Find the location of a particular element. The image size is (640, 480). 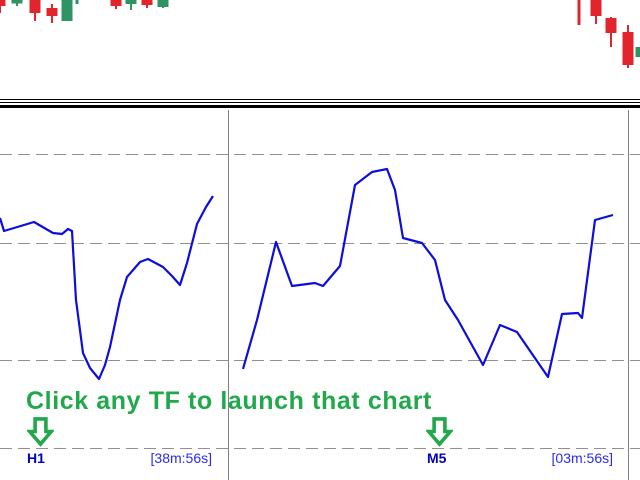

caption-text: Click any TF to launch that chart is located at coordinates (229, 401).